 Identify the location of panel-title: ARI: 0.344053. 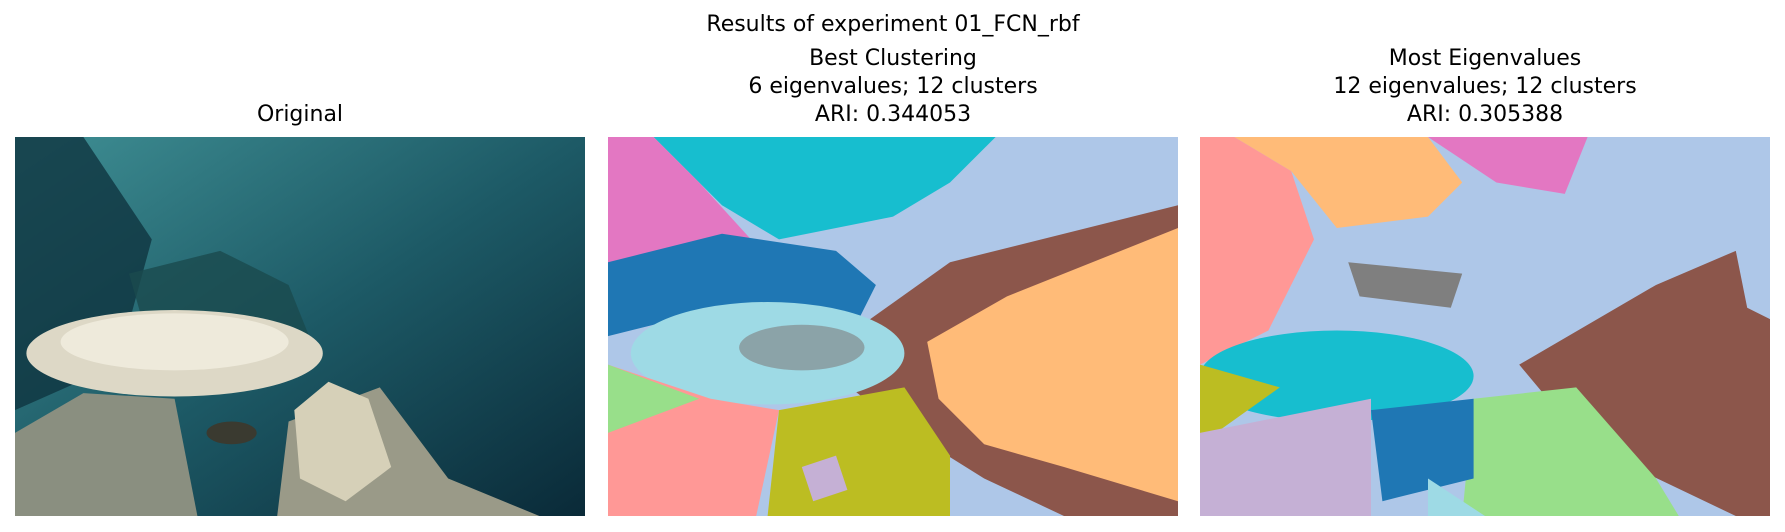
(893, 114).